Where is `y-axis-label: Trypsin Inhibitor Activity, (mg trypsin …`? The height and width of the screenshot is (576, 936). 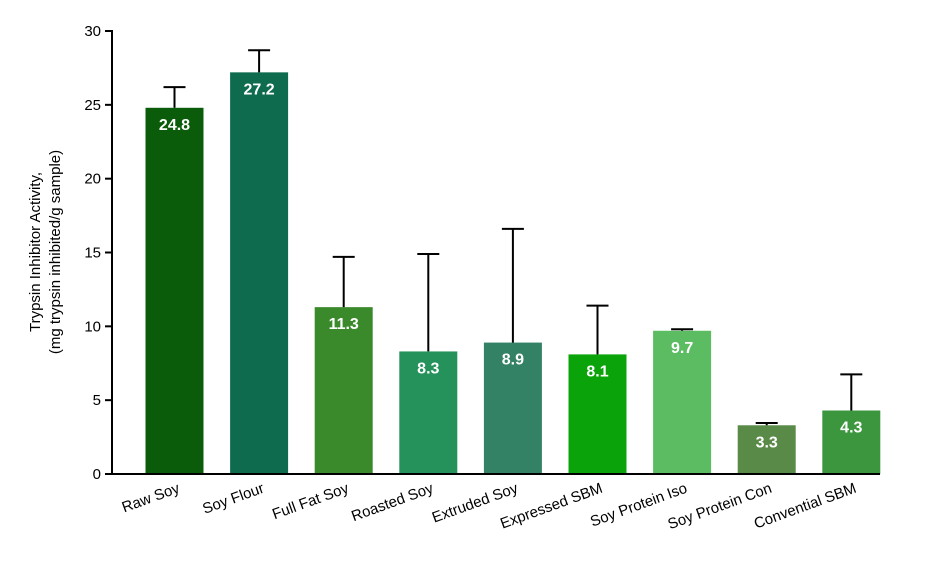 y-axis-label: Trypsin Inhibitor Activity, (mg trypsin … is located at coordinates (45, 252).